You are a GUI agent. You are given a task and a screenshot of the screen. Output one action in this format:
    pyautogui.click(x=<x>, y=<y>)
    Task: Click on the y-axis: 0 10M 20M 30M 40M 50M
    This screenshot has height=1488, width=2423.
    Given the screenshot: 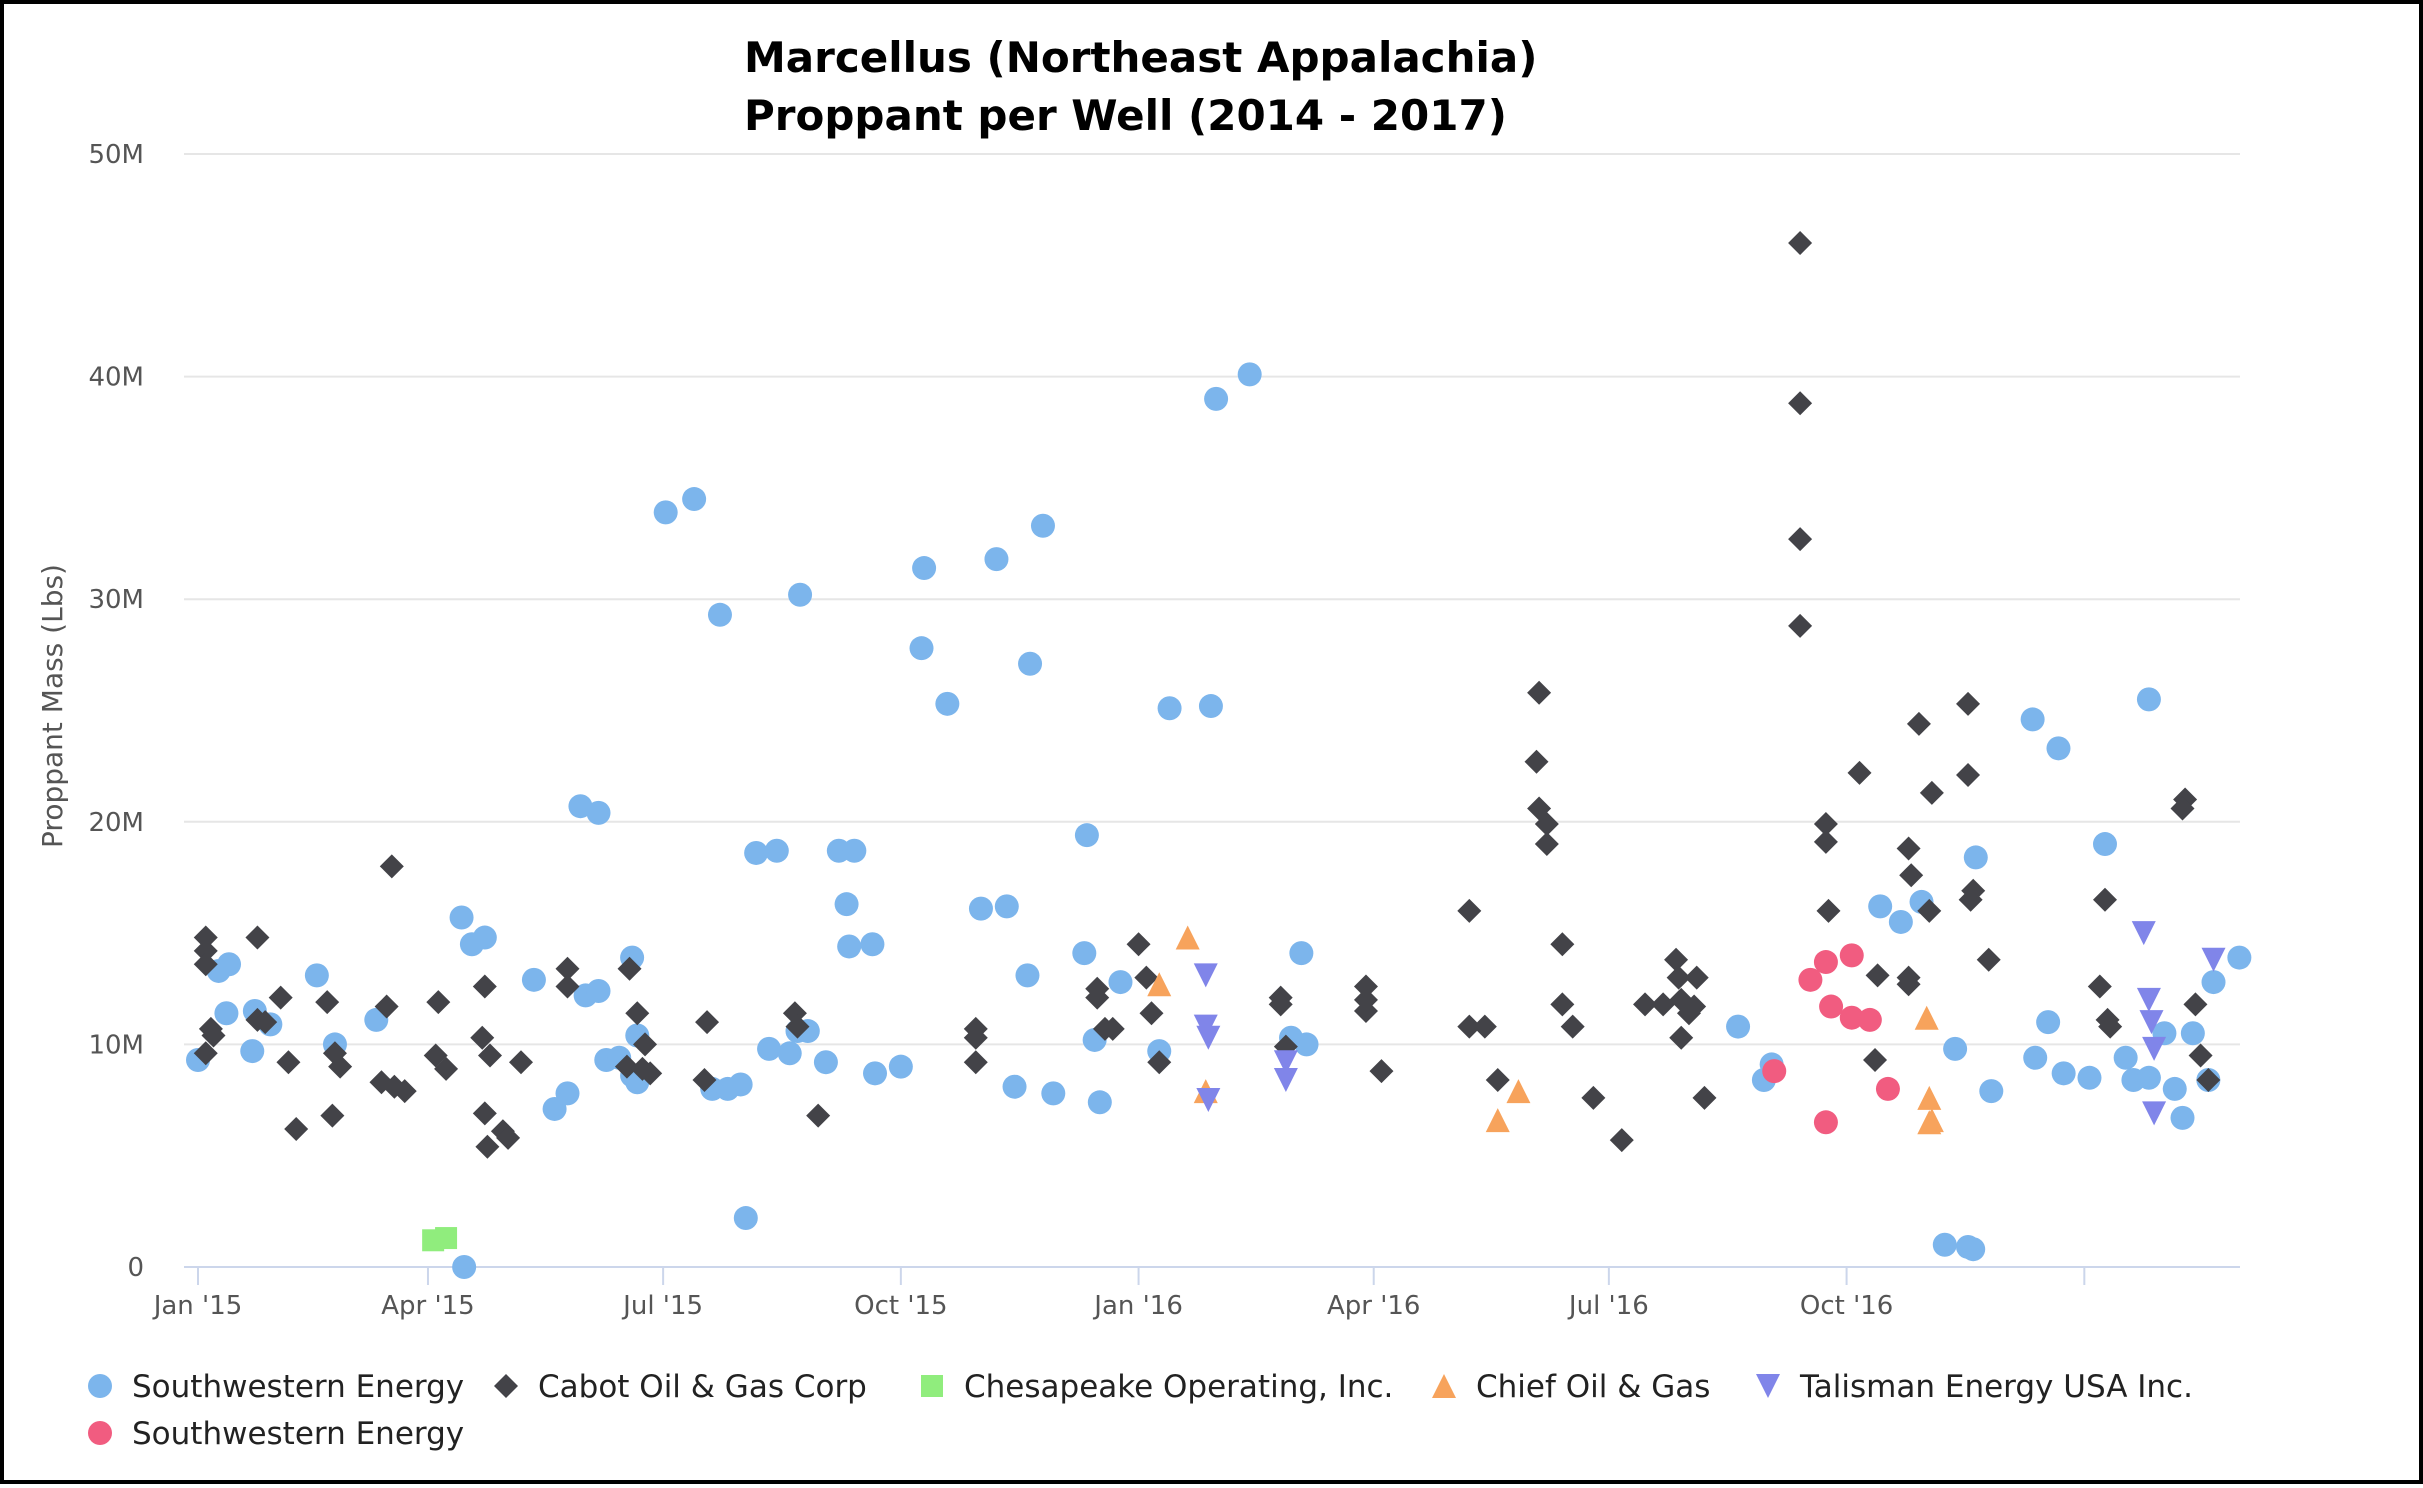 What is the action you would take?
    pyautogui.click(x=116, y=711)
    